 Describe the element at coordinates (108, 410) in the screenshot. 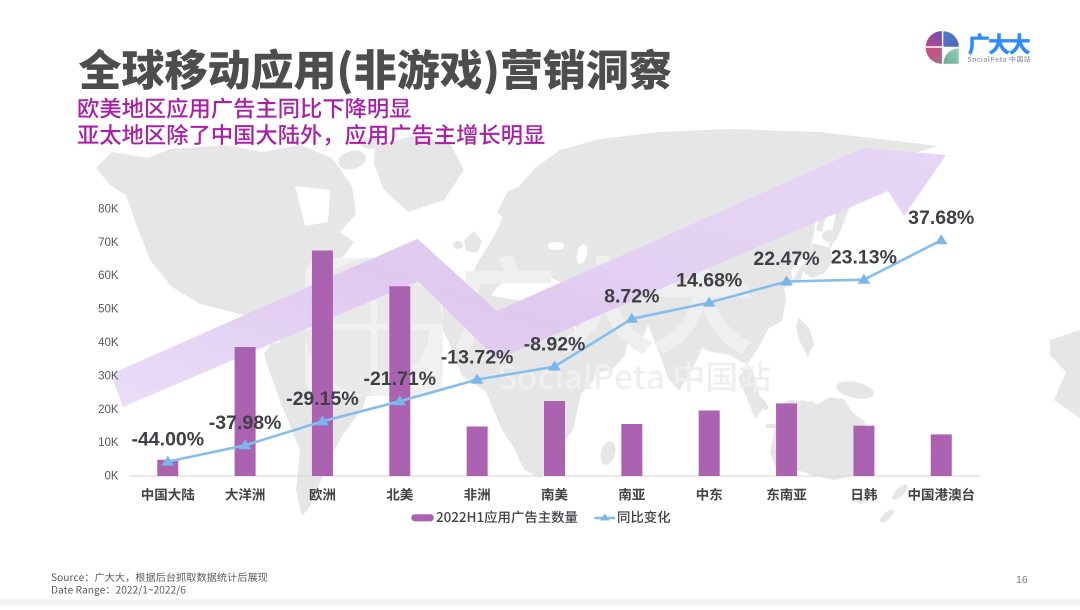

I see `svg-text: 20K` at that location.